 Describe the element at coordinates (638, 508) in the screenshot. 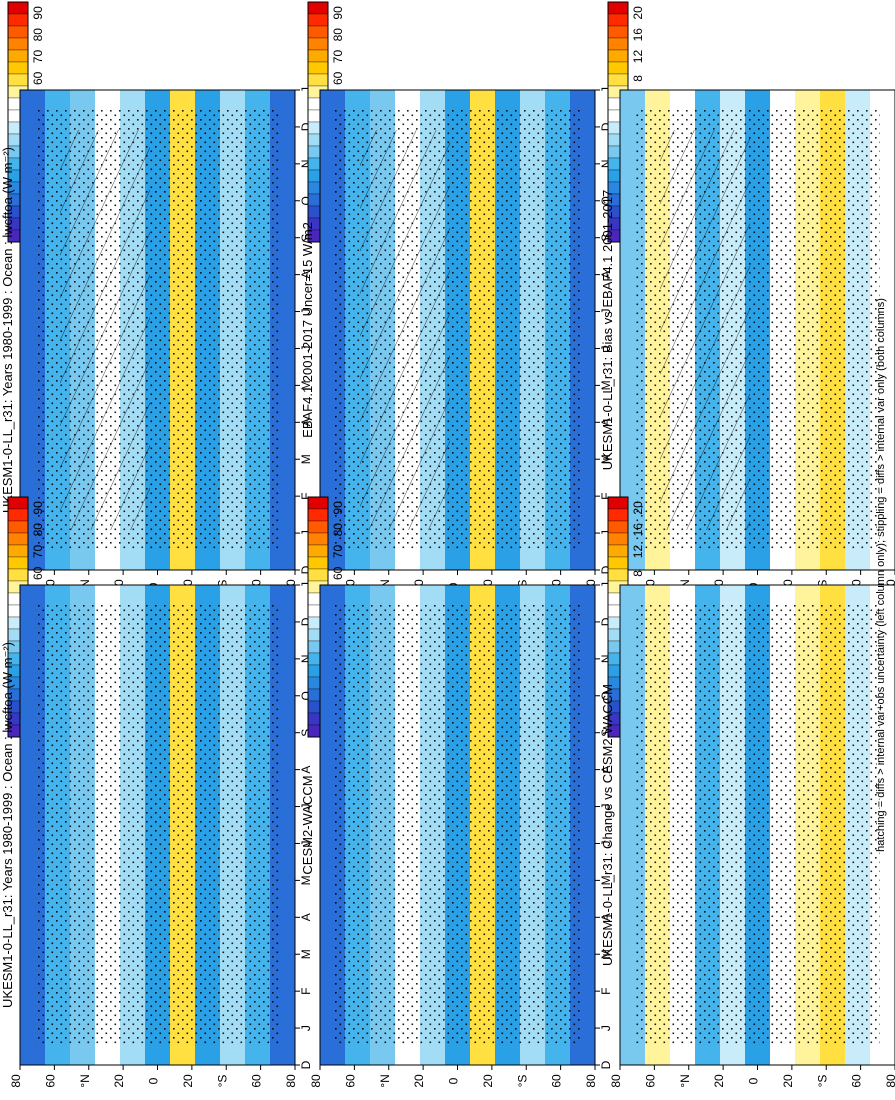

I see `colorbar-label: 20` at that location.